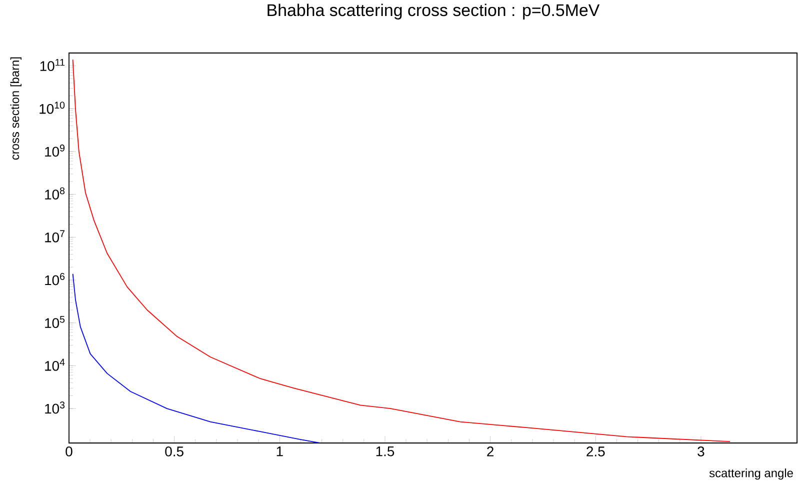  What do you see at coordinates (52, 108) in the screenshot?
I see `y-tick-label: 10$^{10}$` at bounding box center [52, 108].